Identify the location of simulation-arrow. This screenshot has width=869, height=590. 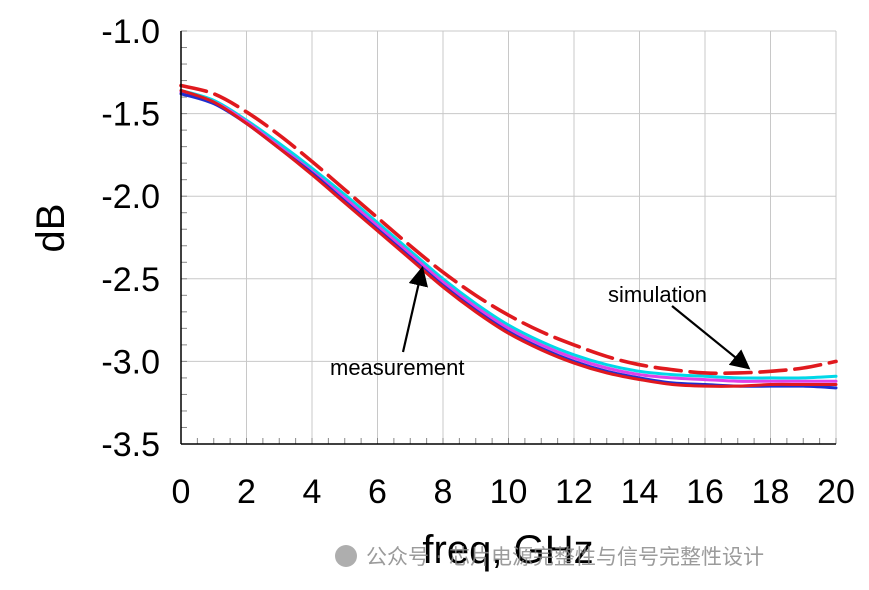
(711, 337).